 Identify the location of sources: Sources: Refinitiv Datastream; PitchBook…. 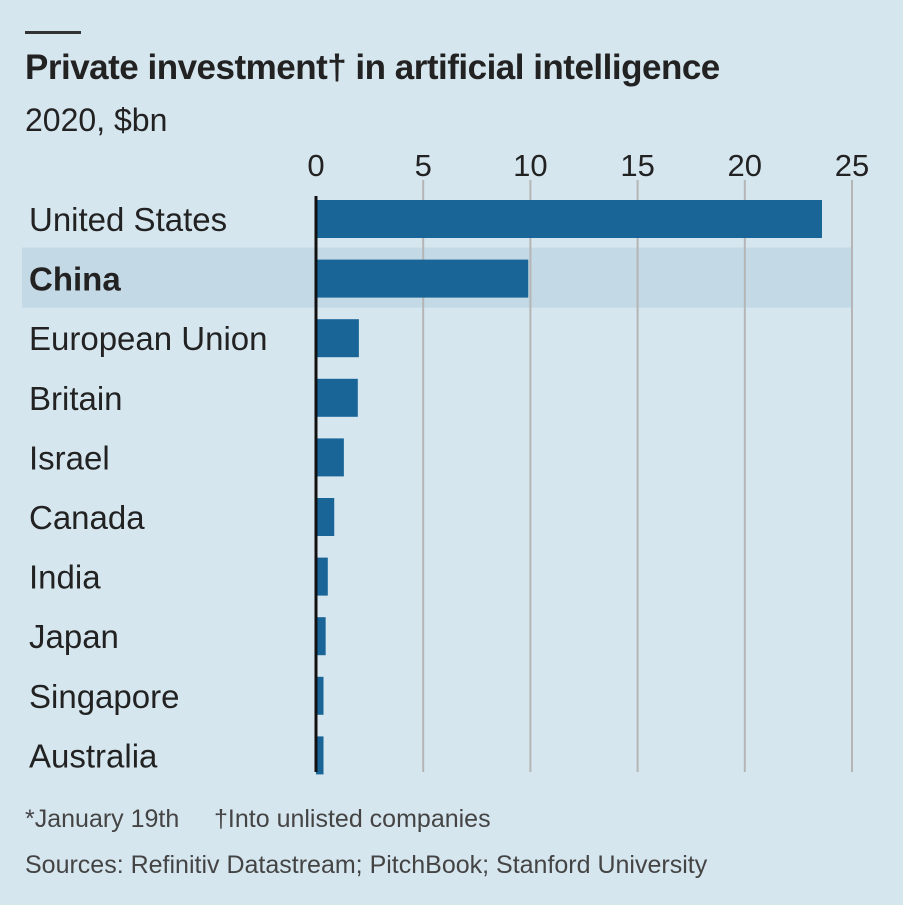
(366, 865).